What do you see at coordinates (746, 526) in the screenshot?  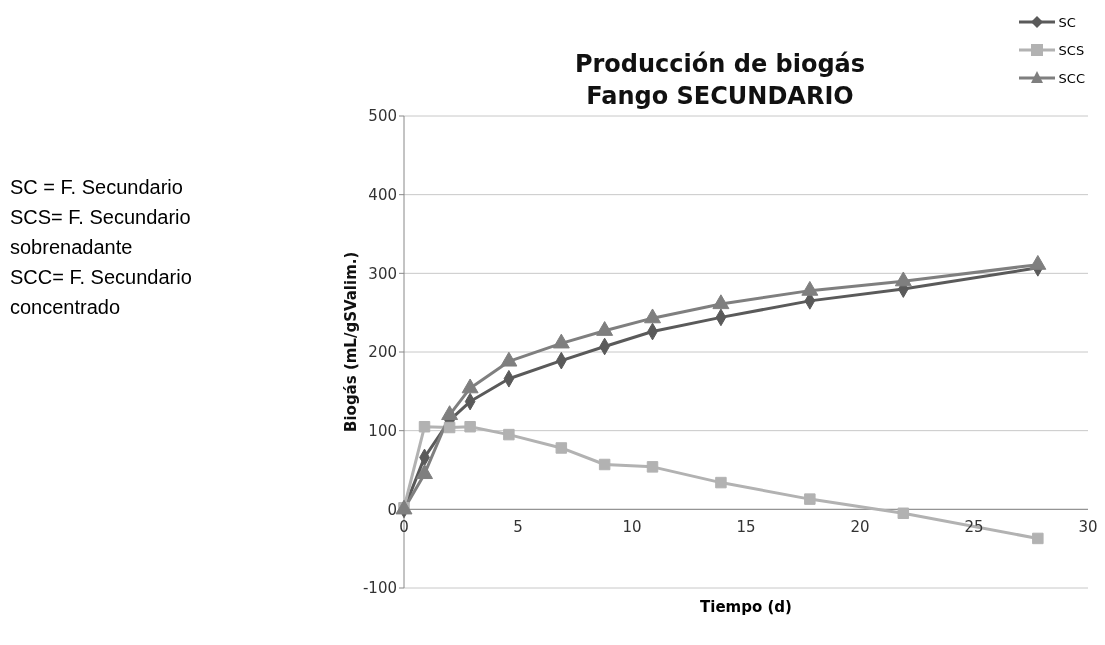 I see `x-tick-label: 15` at bounding box center [746, 526].